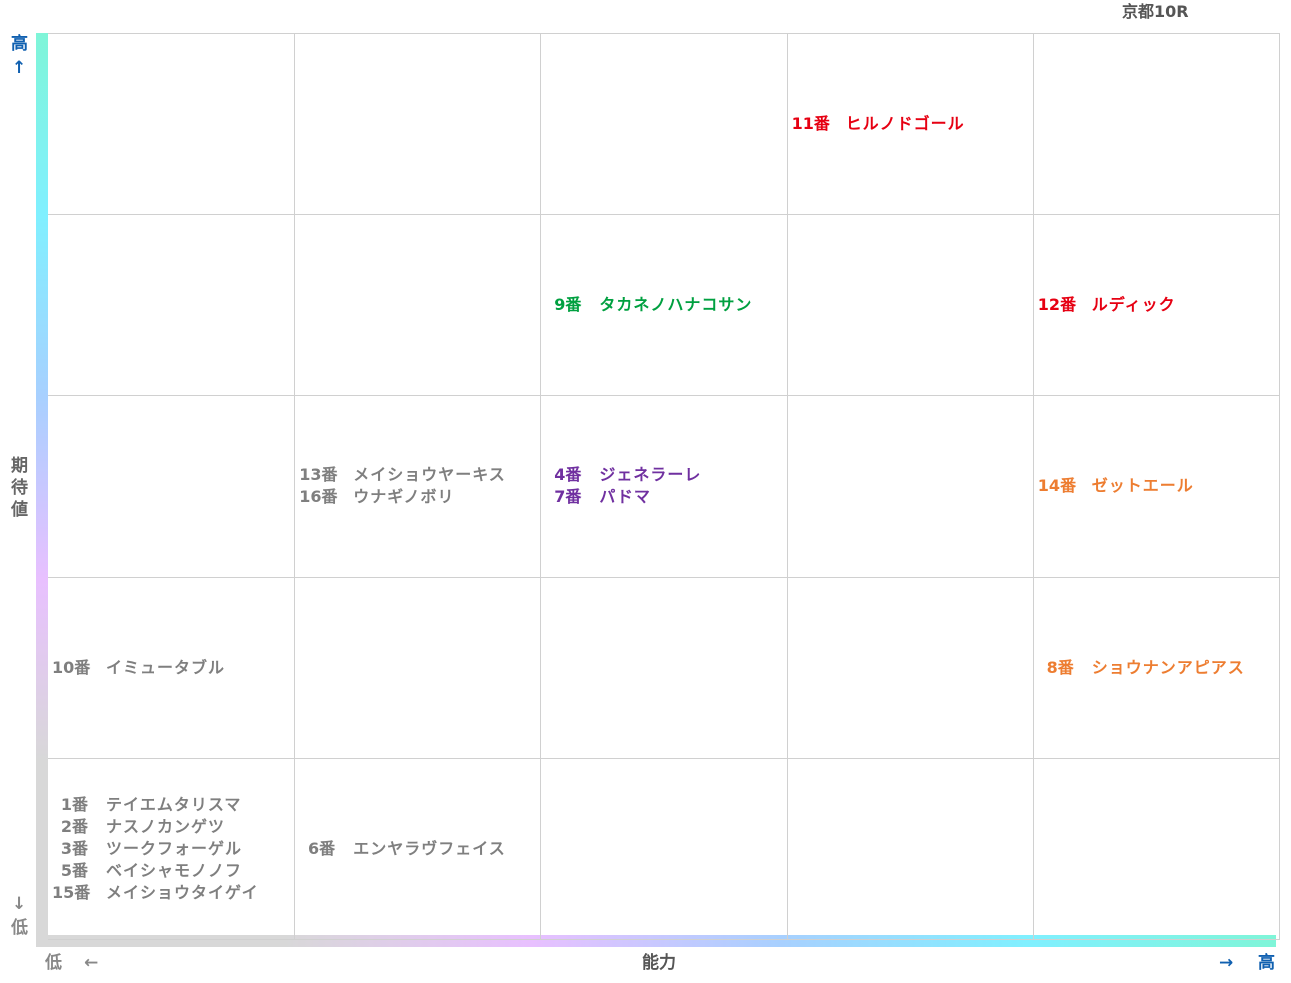  I want to click on horse-entry: 16番 ウナギノボリ, so click(419, 497).